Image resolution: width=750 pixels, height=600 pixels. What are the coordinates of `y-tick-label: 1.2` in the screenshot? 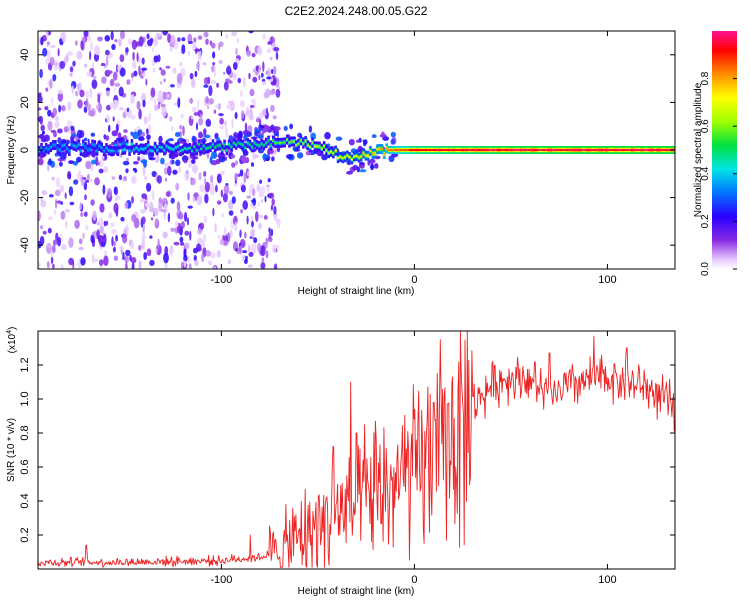 It's located at (25, 364).